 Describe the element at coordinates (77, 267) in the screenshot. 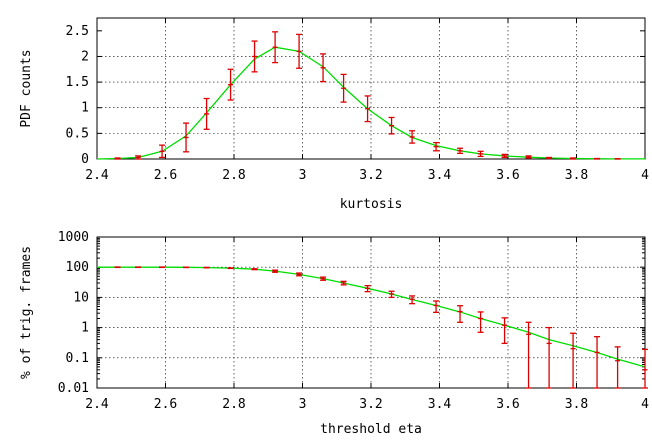

I see `y-tick-label: 100` at that location.